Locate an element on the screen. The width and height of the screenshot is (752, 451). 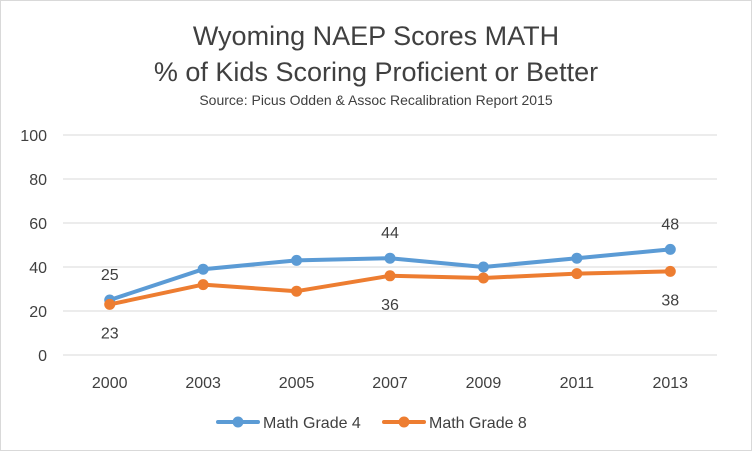
data-label-s1-2007: 44 is located at coordinates (390, 233).